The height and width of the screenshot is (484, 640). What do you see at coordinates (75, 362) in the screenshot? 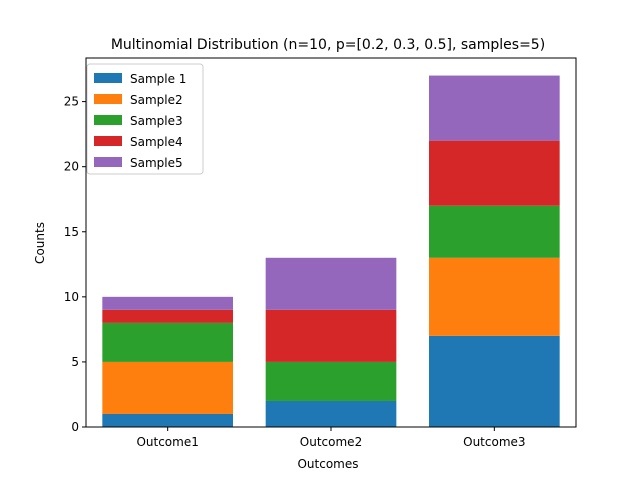
I see `y-tick-label: 5` at bounding box center [75, 362].